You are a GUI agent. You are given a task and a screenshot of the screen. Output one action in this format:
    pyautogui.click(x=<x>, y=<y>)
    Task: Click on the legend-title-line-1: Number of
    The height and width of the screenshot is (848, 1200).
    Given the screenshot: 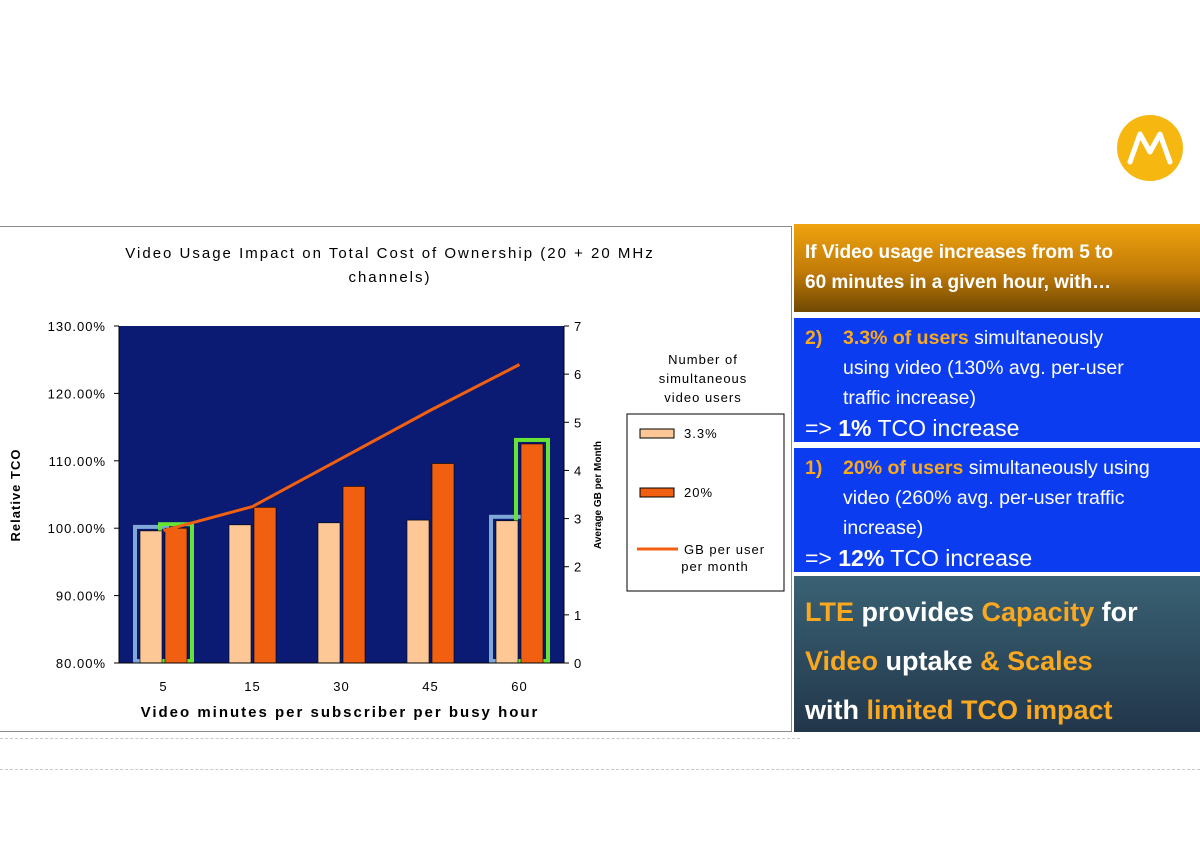 What is the action you would take?
    pyautogui.click(x=703, y=359)
    